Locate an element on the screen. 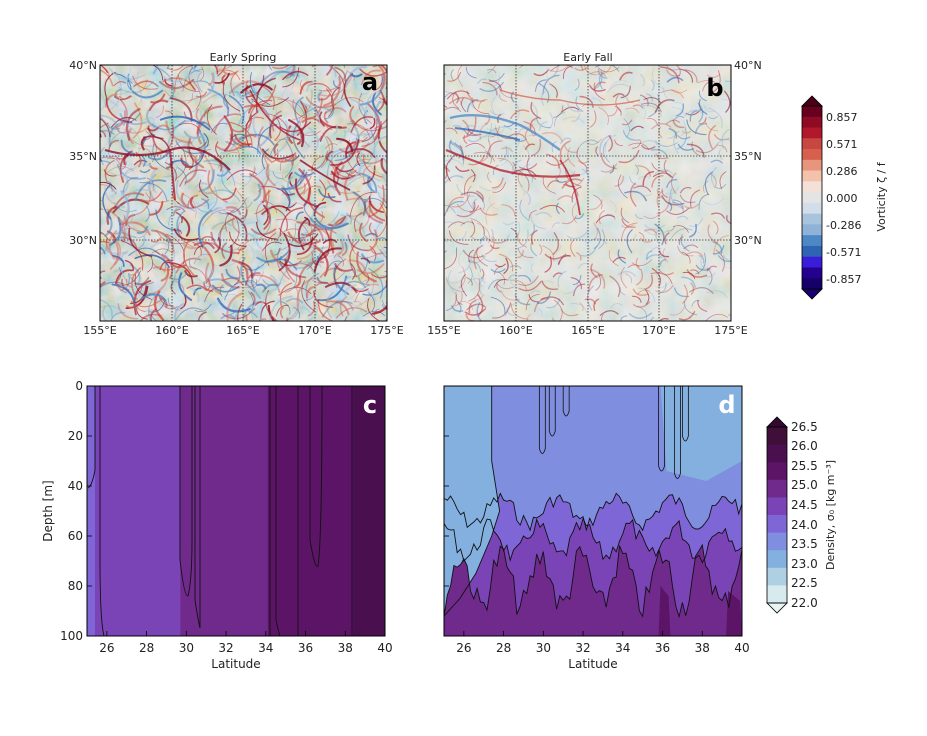  x-tick-label: 32 is located at coordinates (582, 648).